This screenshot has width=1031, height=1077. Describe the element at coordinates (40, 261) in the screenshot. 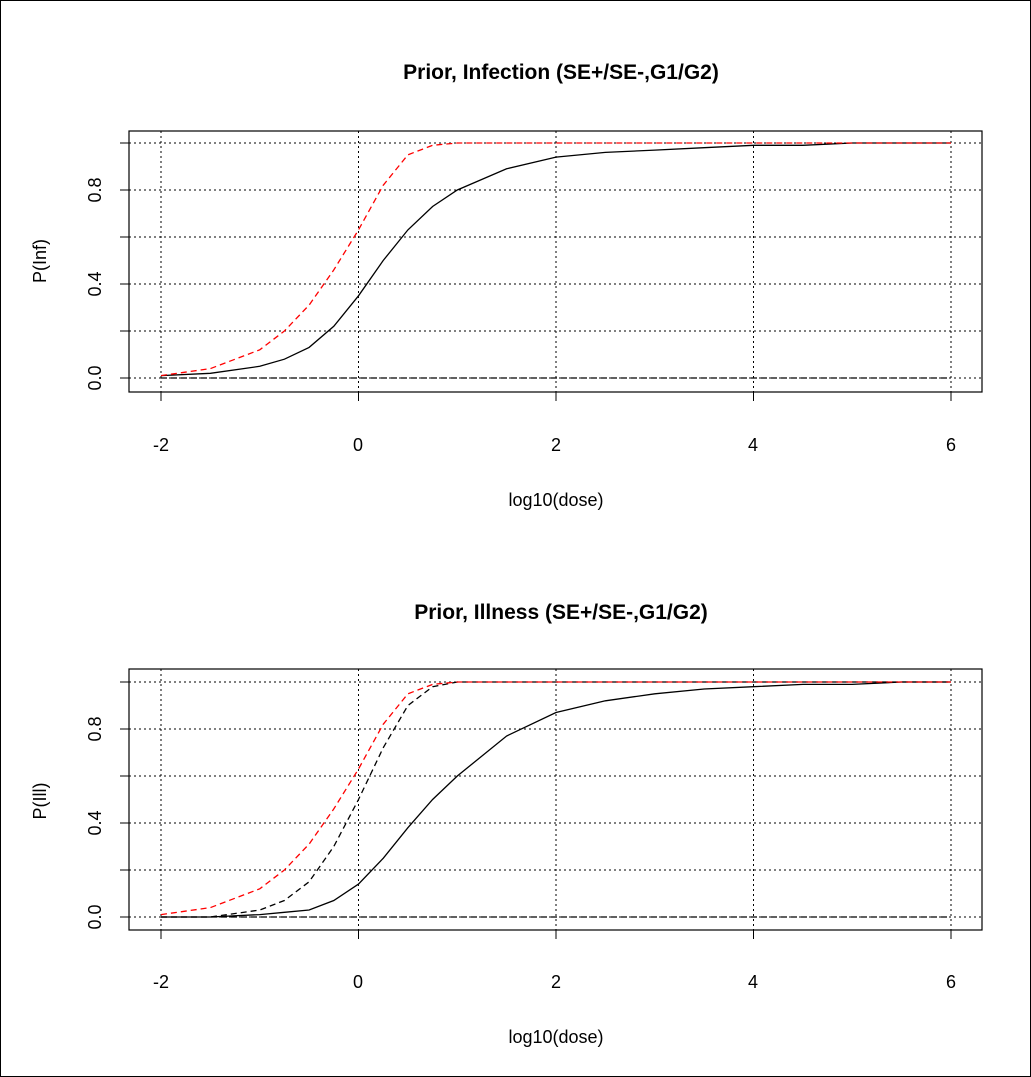

I see `y-axis-label: P(Inf)` at that location.